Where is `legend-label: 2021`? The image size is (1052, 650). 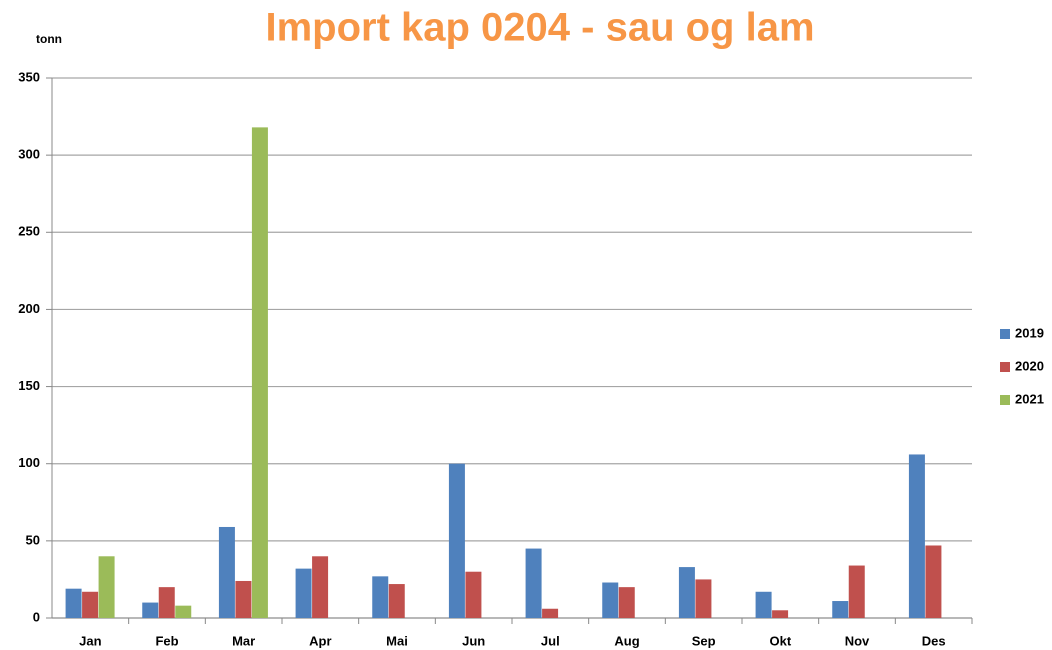
legend-label: 2021 is located at coordinates (1029, 398).